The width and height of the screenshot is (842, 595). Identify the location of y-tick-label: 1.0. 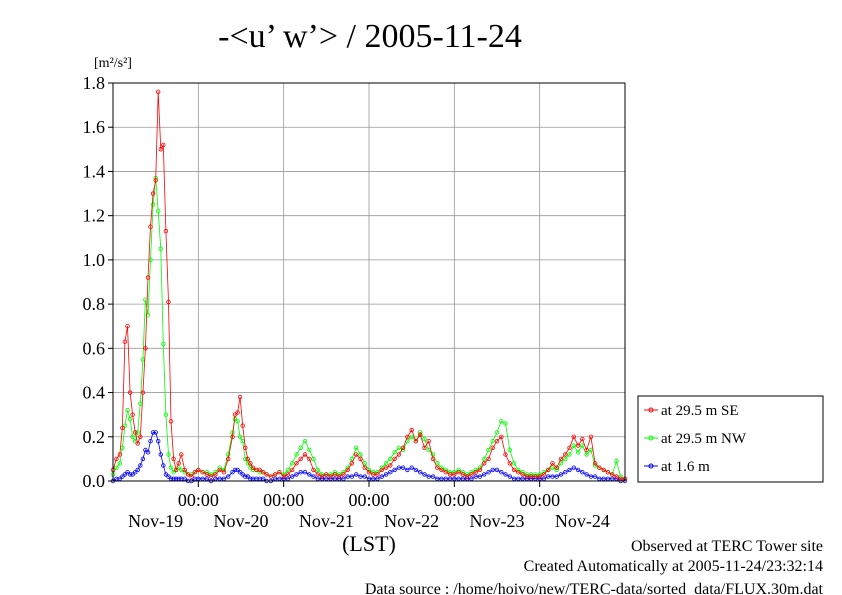
(94, 260).